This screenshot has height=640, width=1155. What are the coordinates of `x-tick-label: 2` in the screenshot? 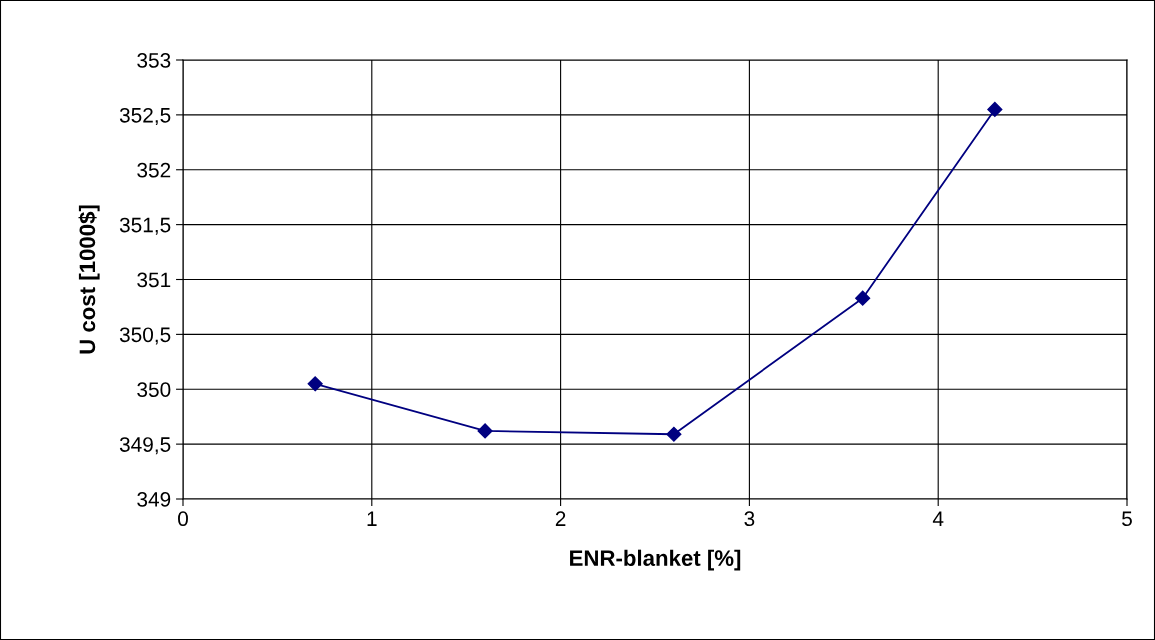 It's located at (560, 518).